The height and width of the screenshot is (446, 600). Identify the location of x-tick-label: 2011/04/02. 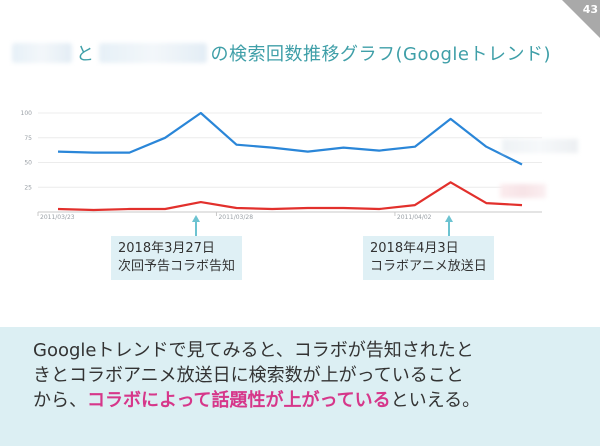
(414, 217).